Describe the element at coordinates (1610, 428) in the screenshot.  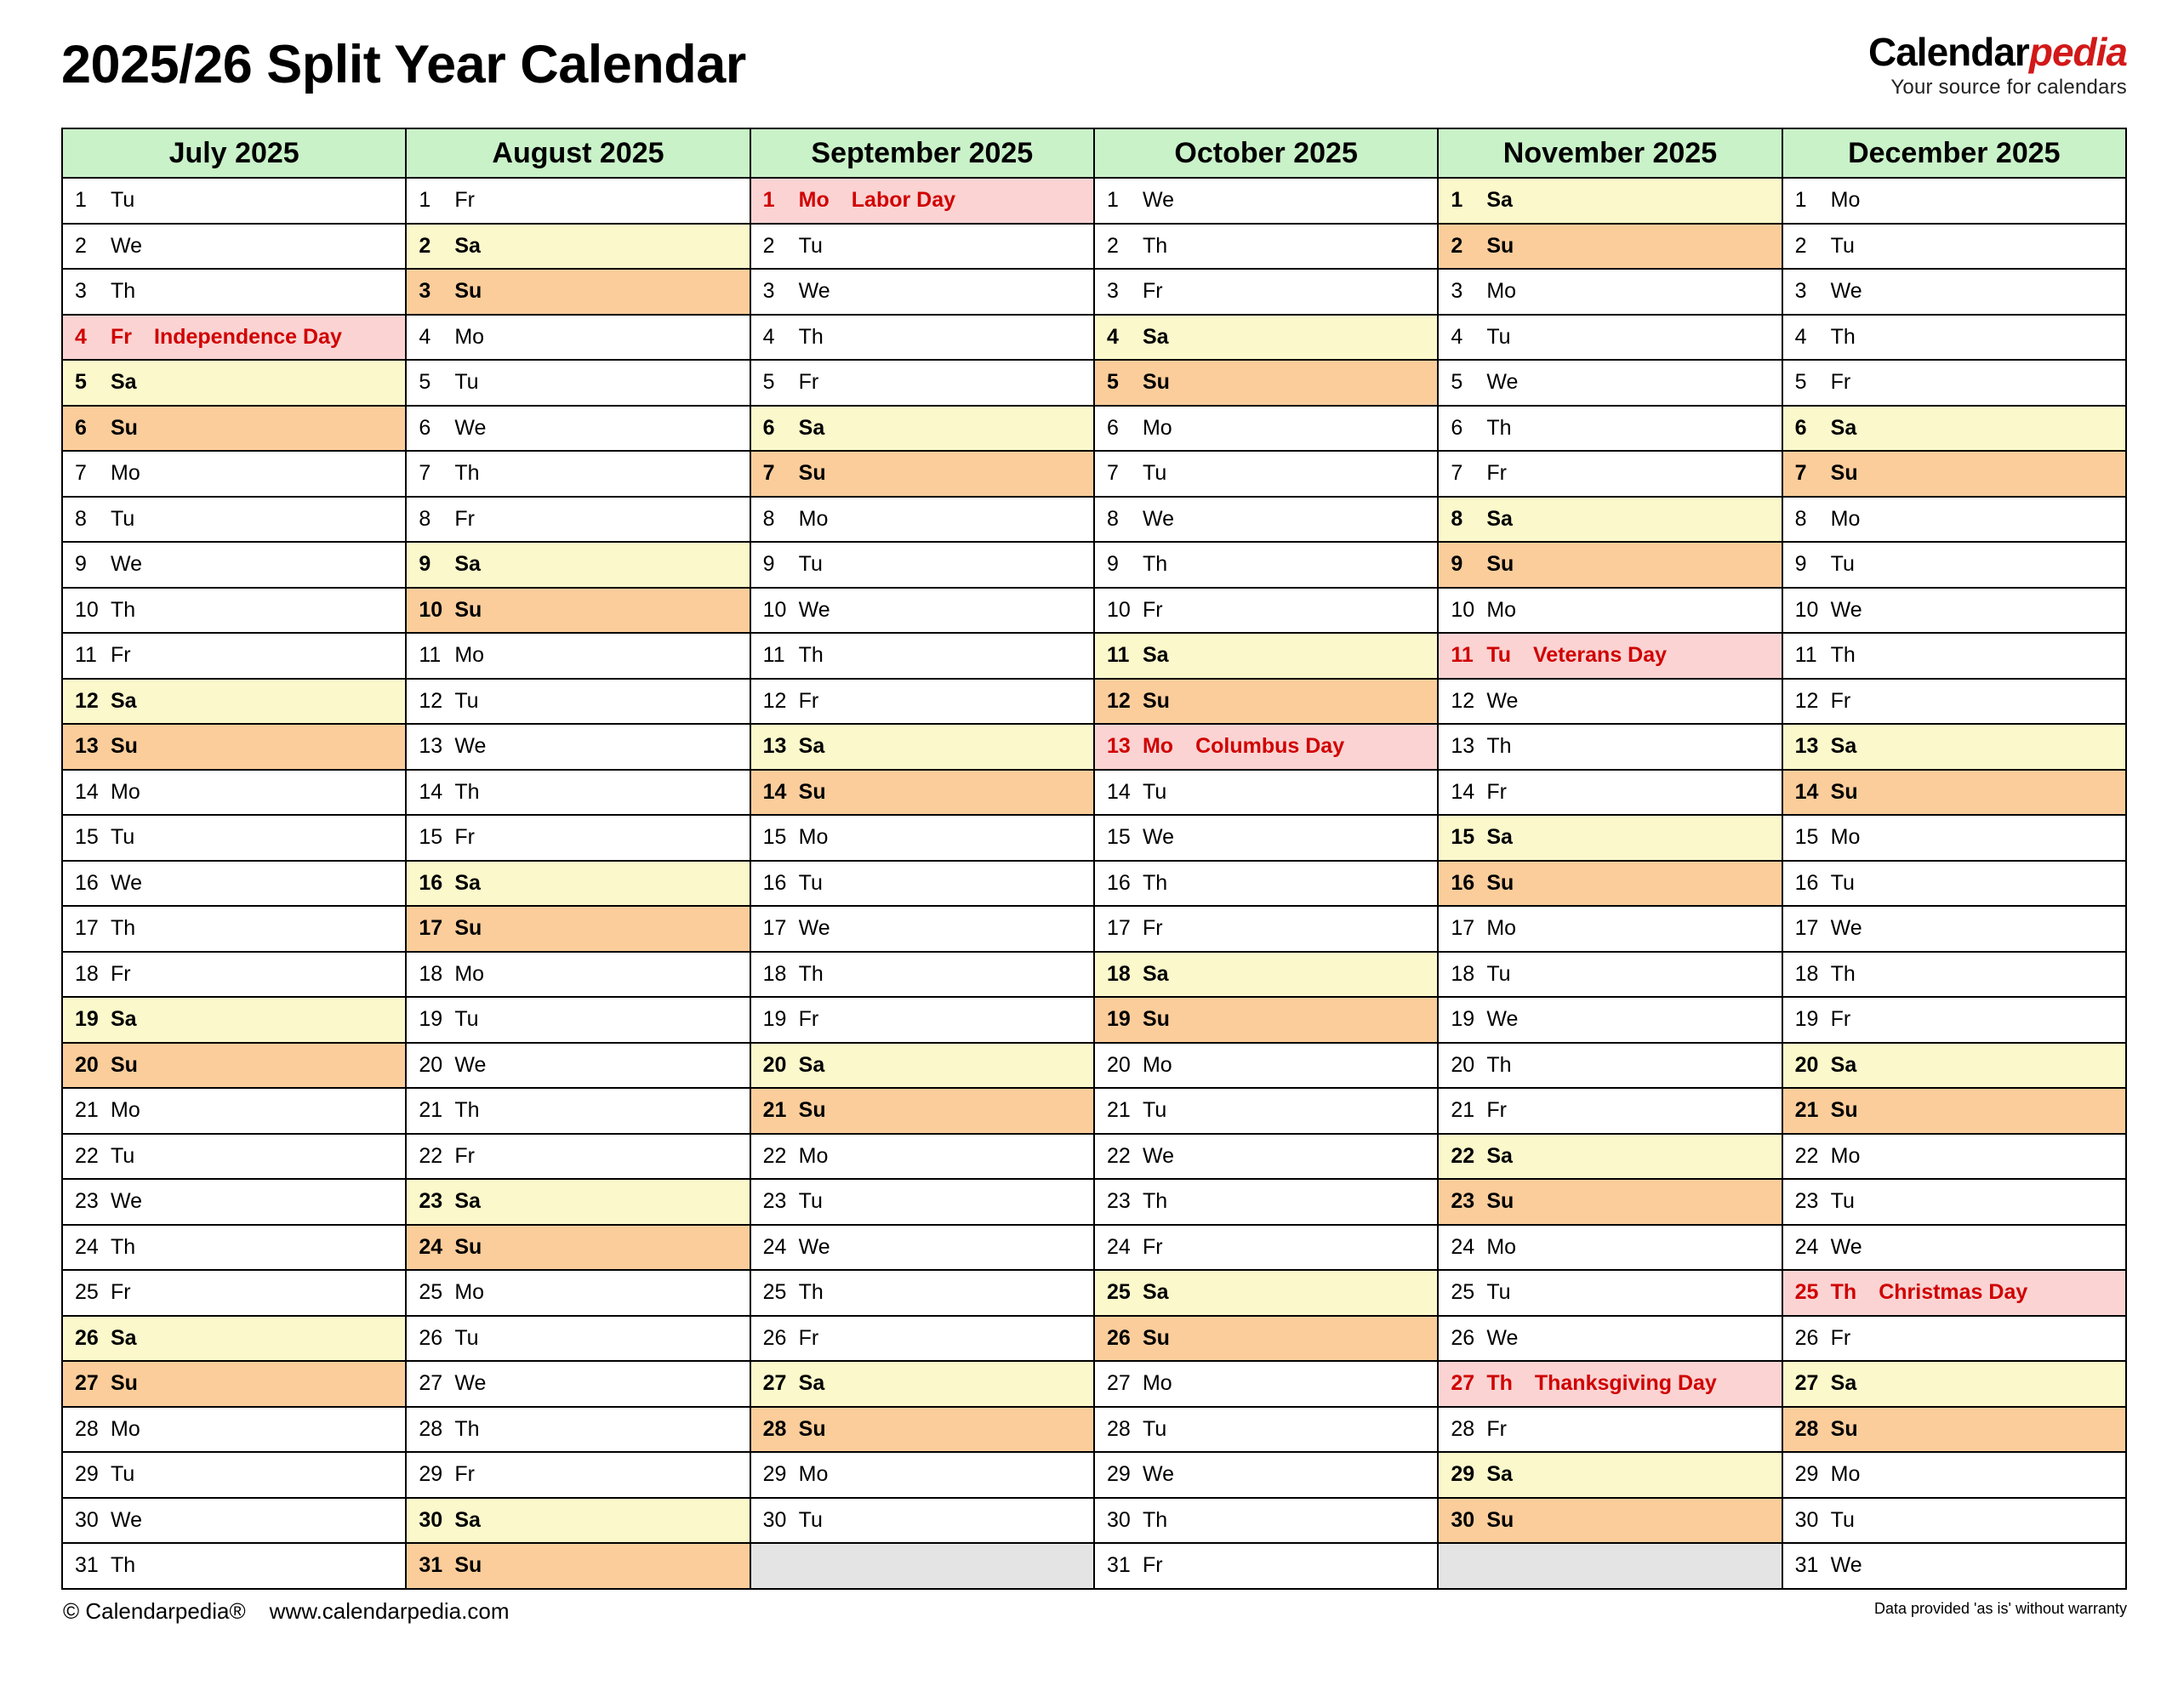
I see `day-cell: 6 Th` at that location.